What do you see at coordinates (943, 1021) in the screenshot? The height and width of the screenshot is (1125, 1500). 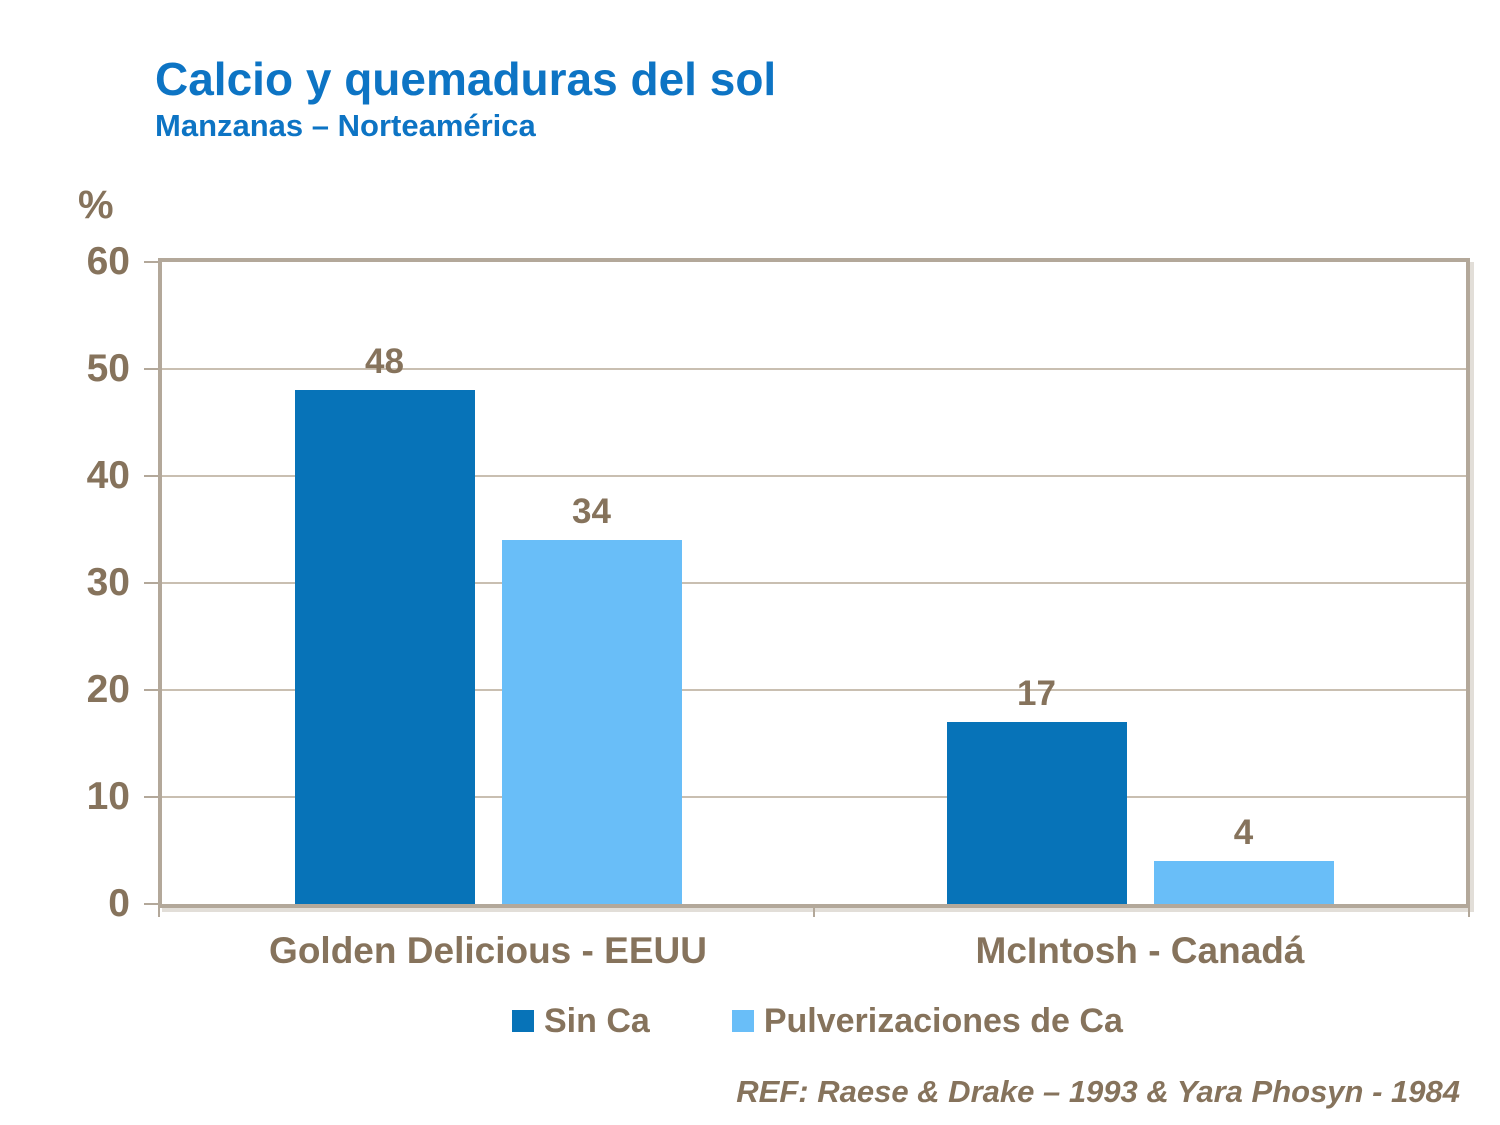 I see `legend-label: Pulverizaciones de Ca` at bounding box center [943, 1021].